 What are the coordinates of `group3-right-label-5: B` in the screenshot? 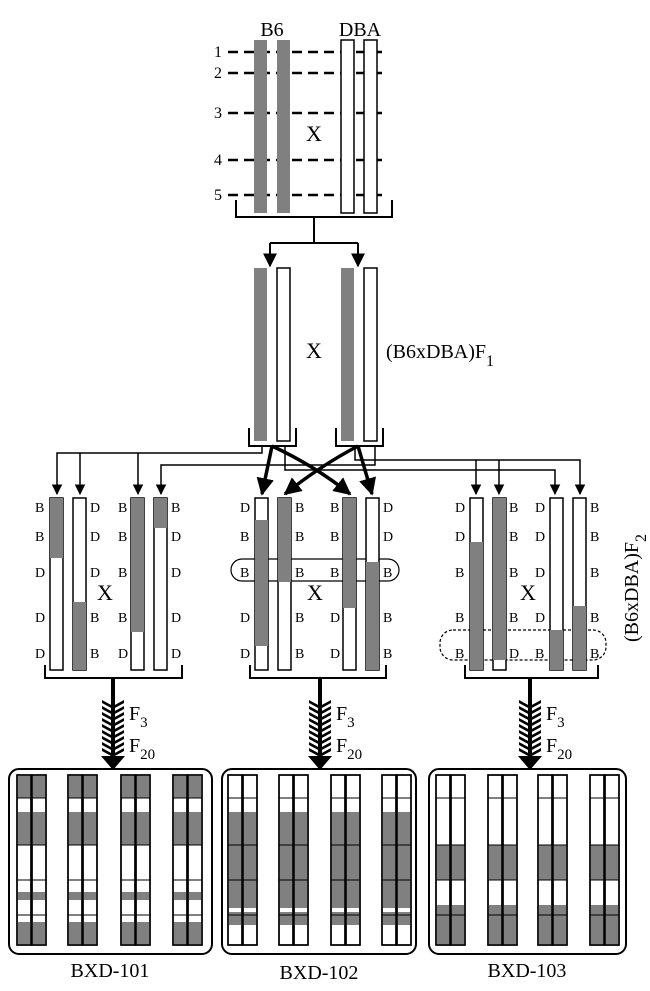 It's located at (594, 654).